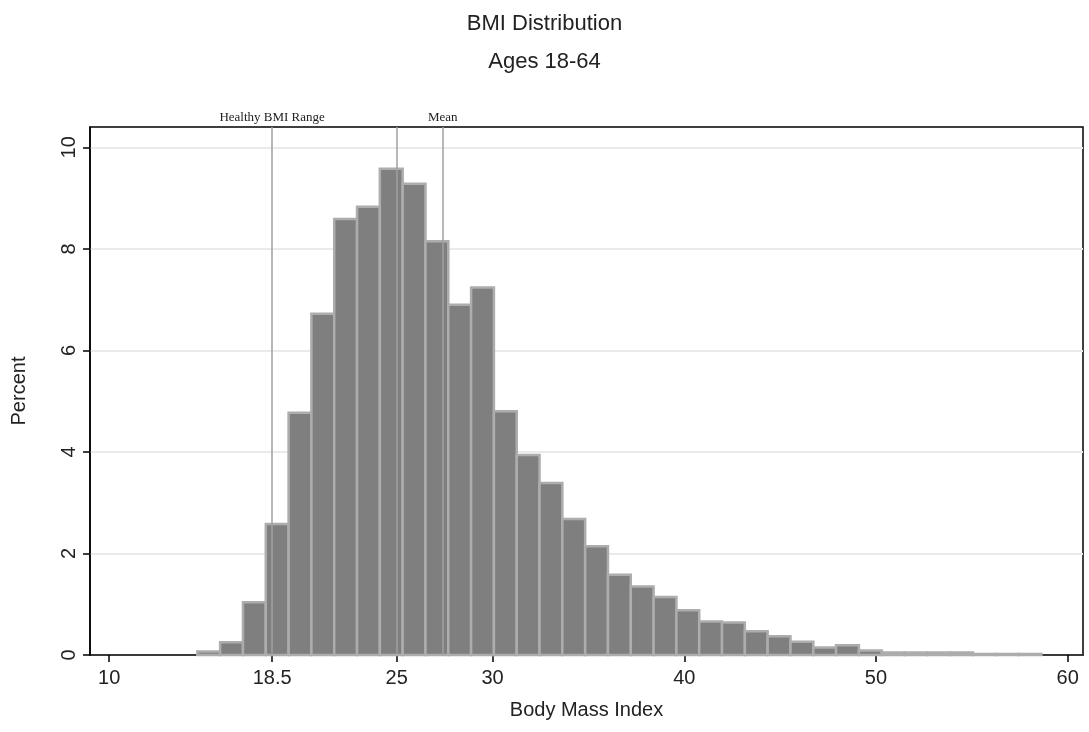 The height and width of the screenshot is (732, 1089). Describe the element at coordinates (492, 677) in the screenshot. I see `x-tick-label: 30` at that location.